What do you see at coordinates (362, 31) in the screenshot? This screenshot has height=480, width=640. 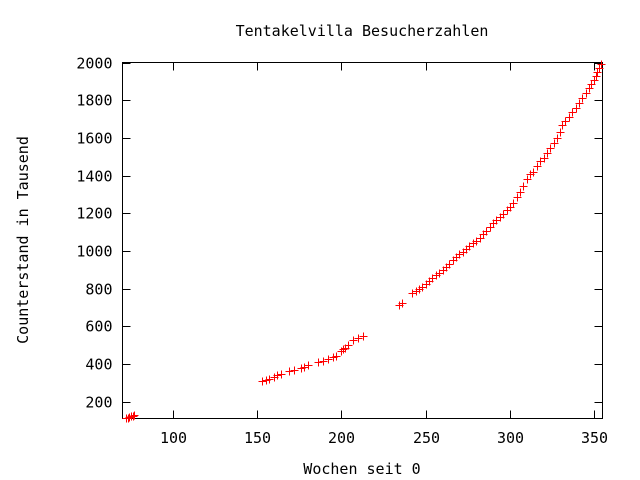 I see `chart-title: Tentakelvilla Besucherzahlen` at bounding box center [362, 31].